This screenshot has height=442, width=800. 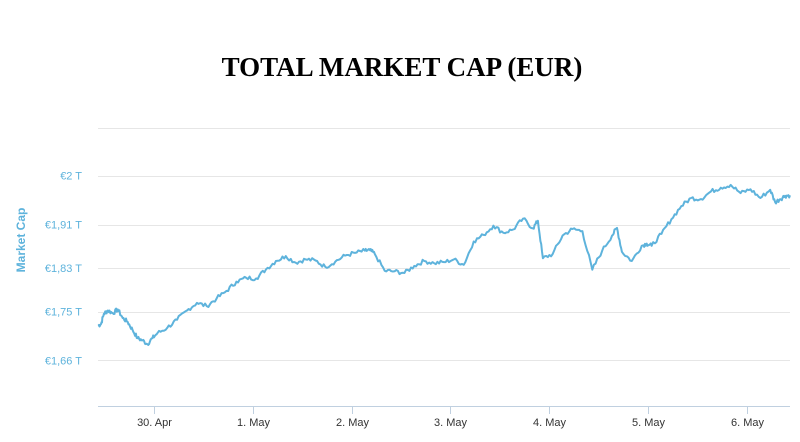 What do you see at coordinates (71, 177) in the screenshot?
I see `y-tick-label: €2 T` at bounding box center [71, 177].